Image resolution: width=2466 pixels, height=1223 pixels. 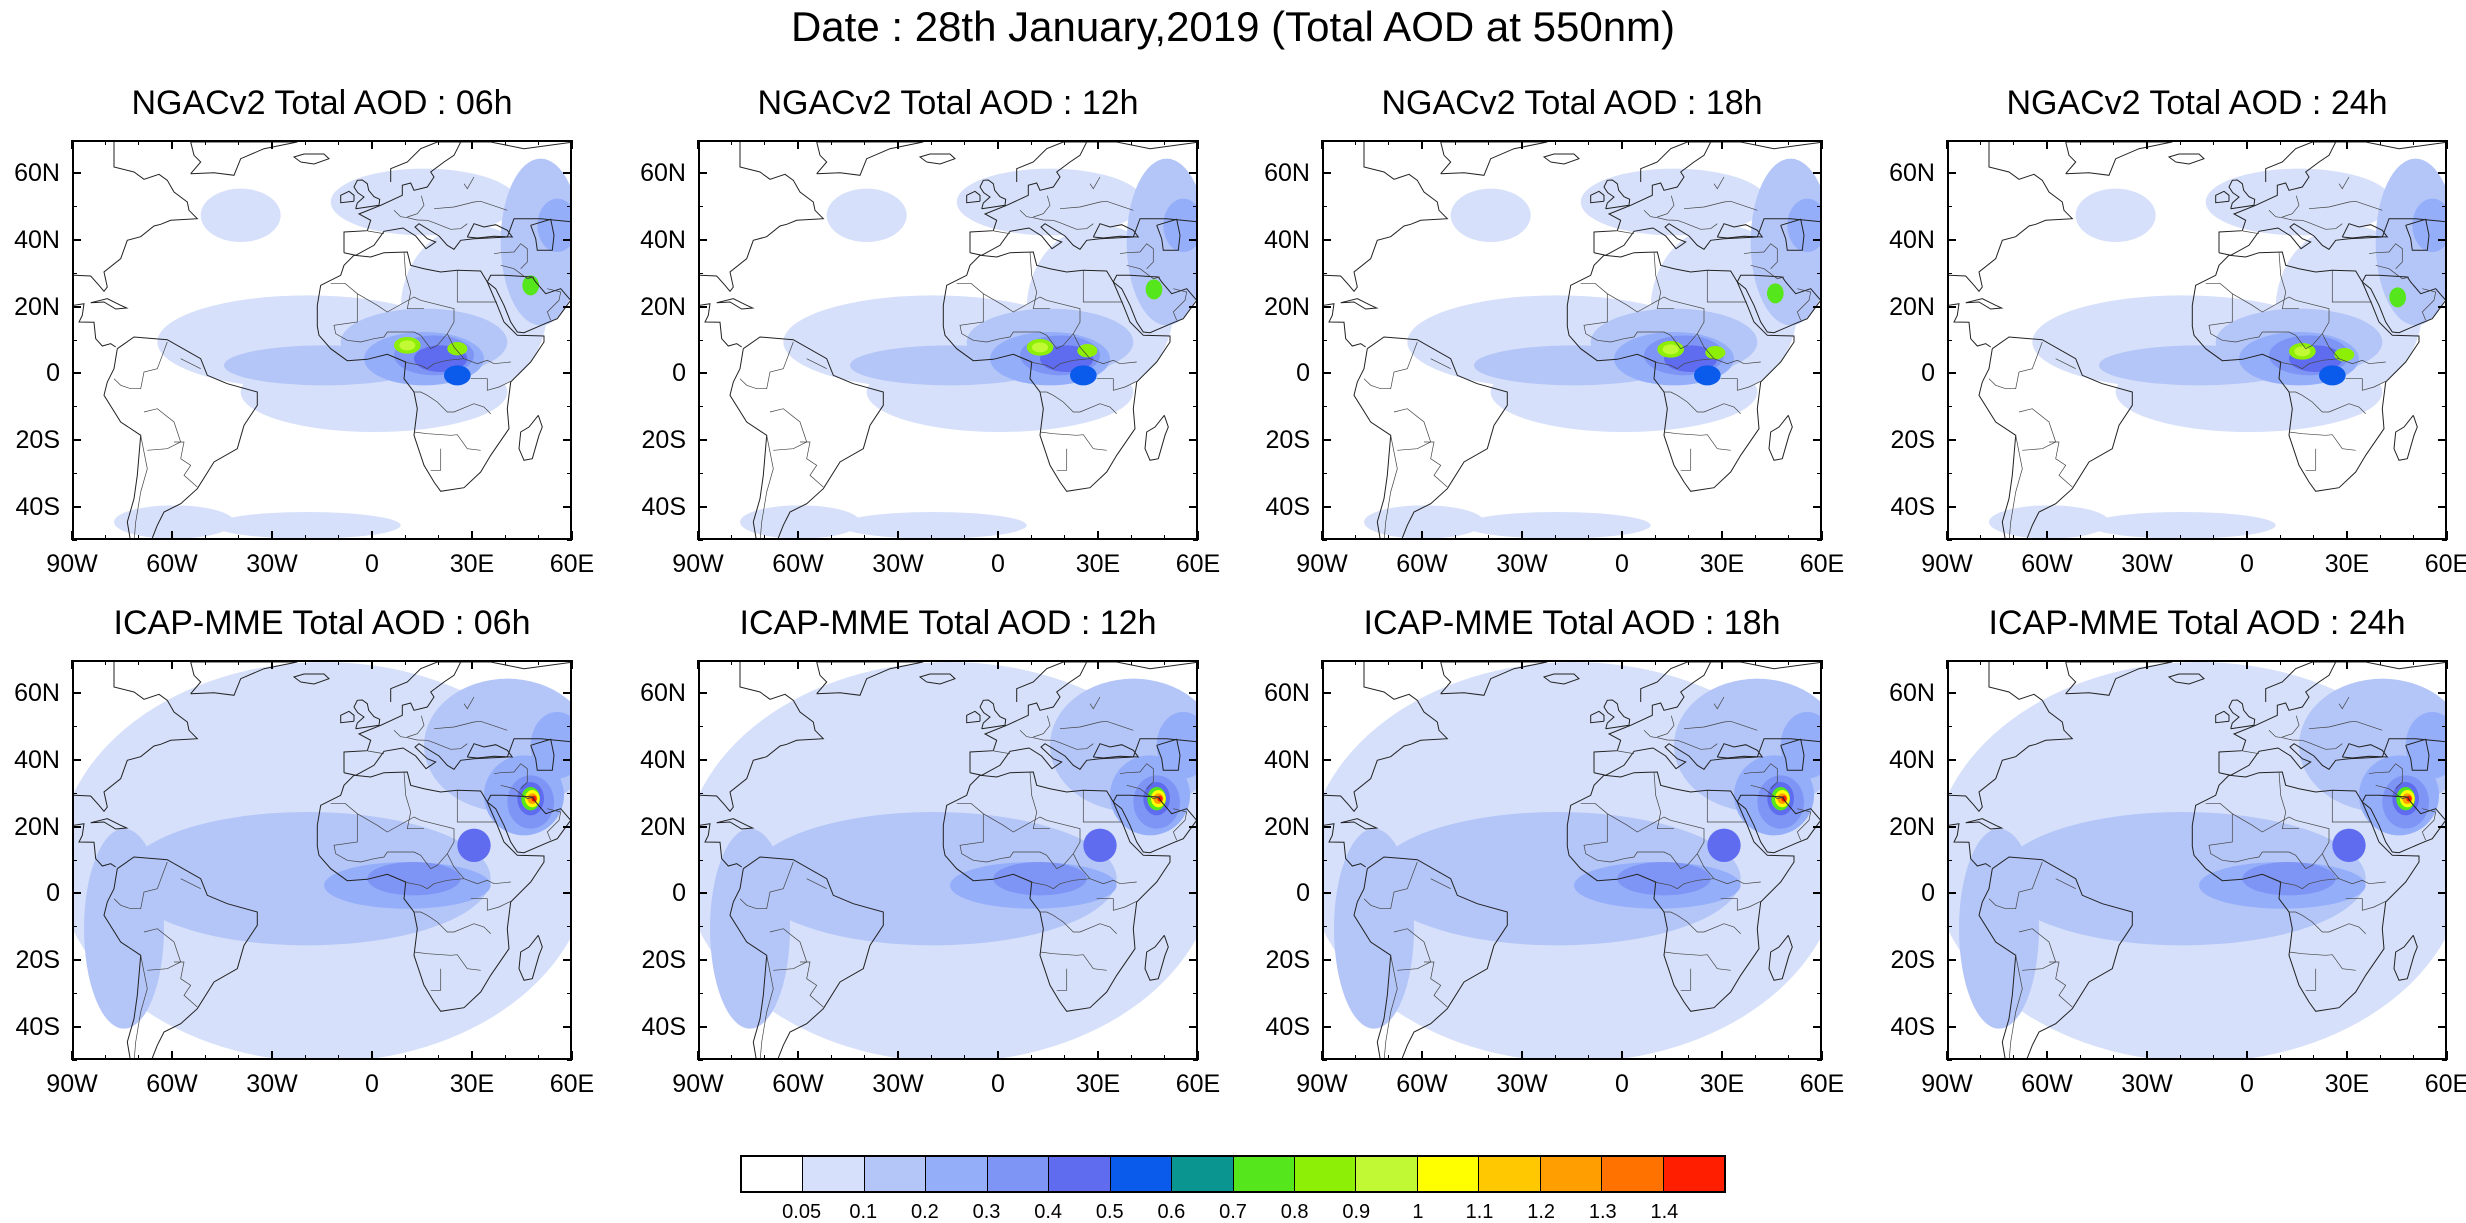 I want to click on lon-tick-label: 30E, so click(x=472, y=564).